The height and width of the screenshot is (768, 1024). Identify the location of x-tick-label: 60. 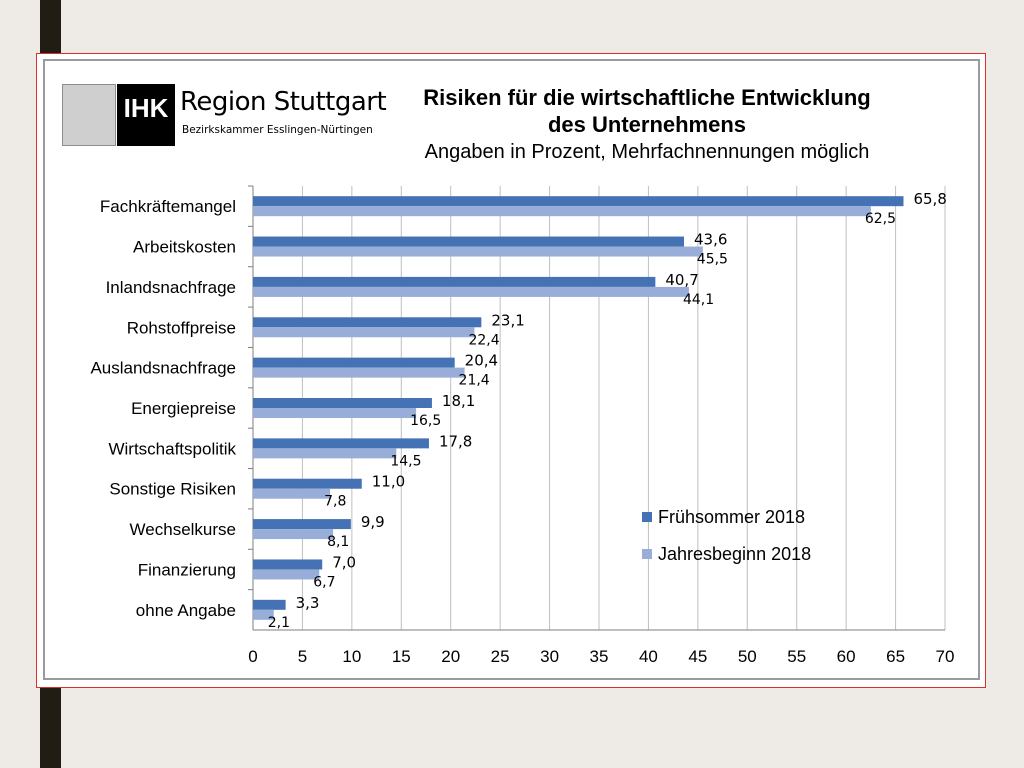
(846, 656).